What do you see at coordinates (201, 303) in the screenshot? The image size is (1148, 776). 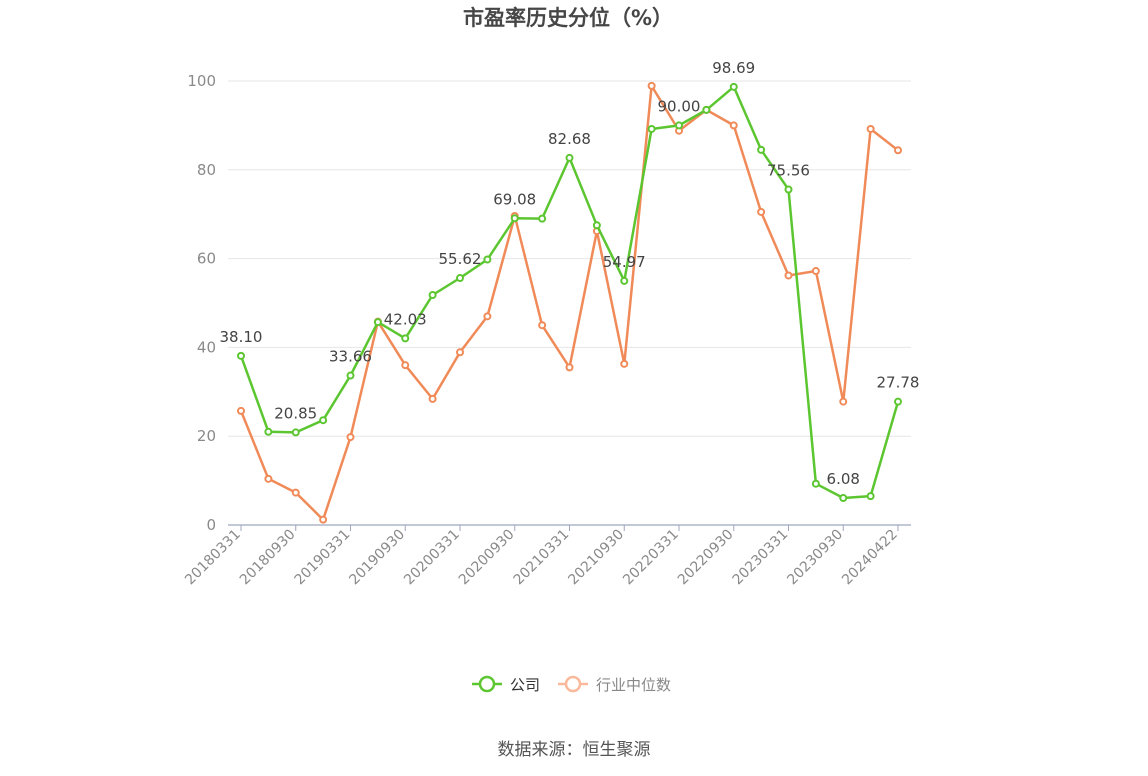 I see `y-axis: 0 20 40 60 80 100` at bounding box center [201, 303].